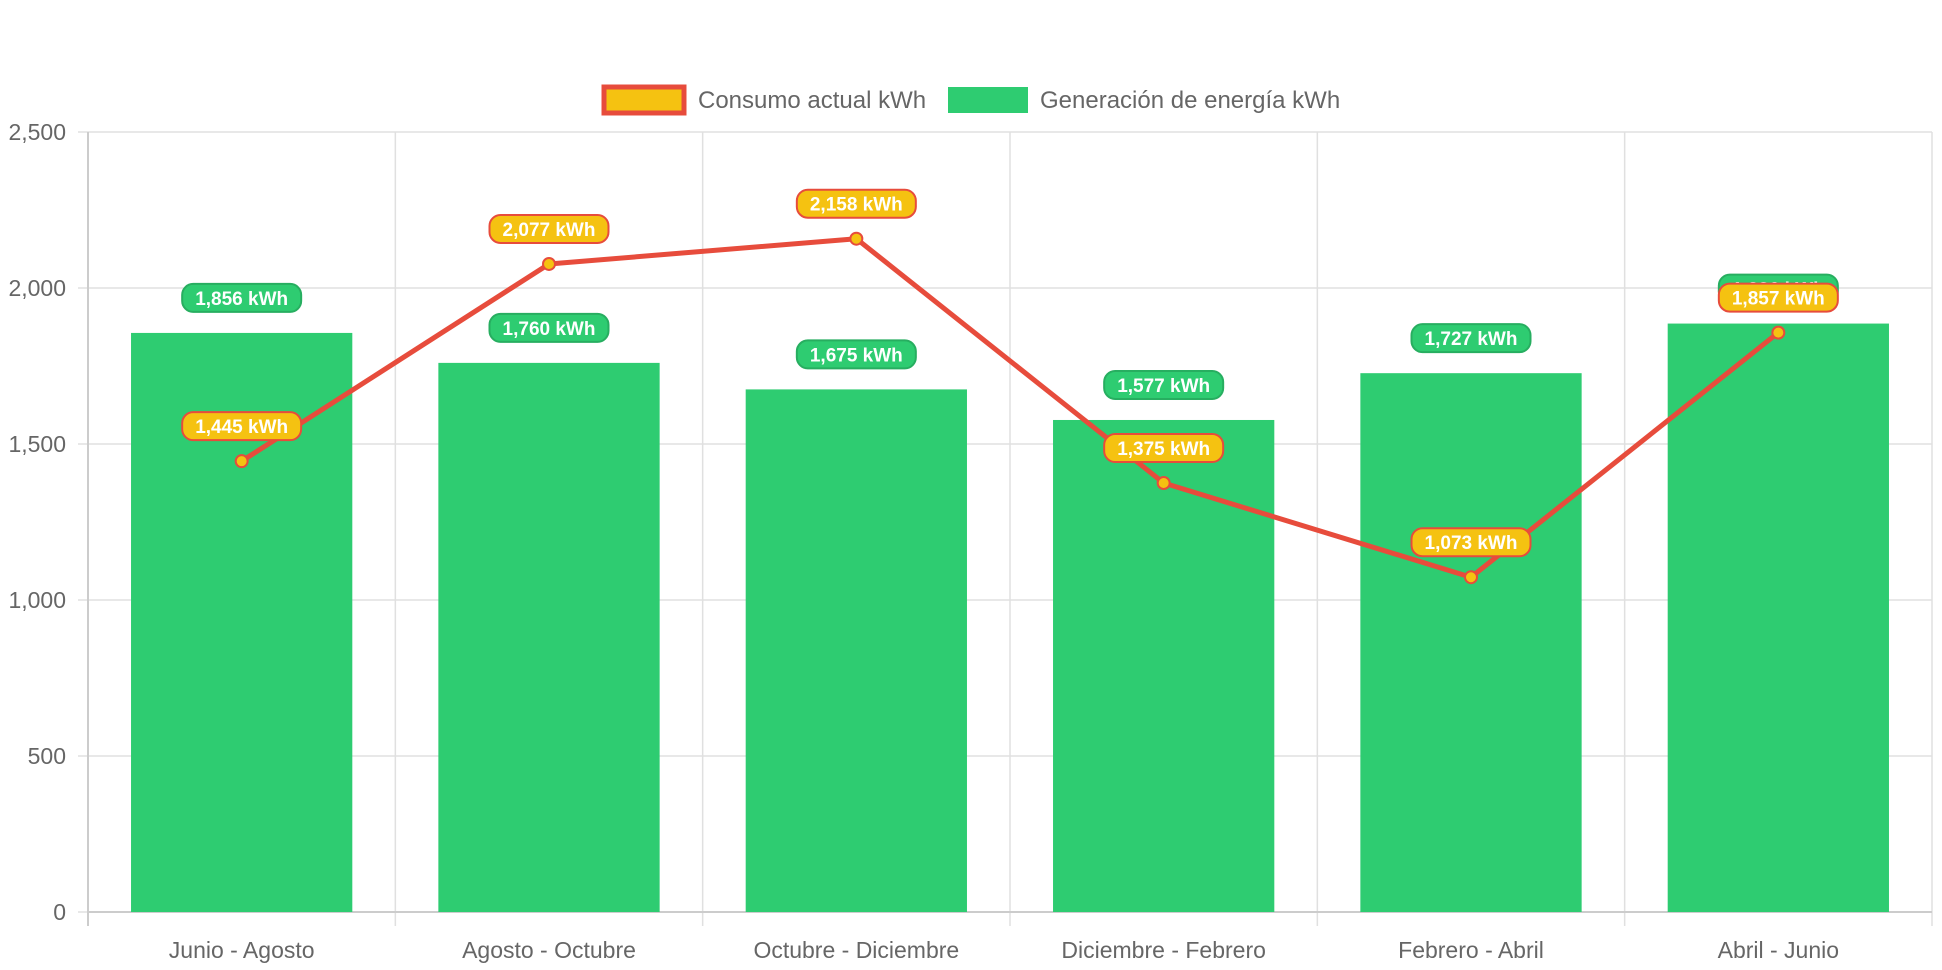 The height and width of the screenshot is (970, 1942). I want to click on legend-label-generacion: Generación de energía kWh, so click(1190, 100).